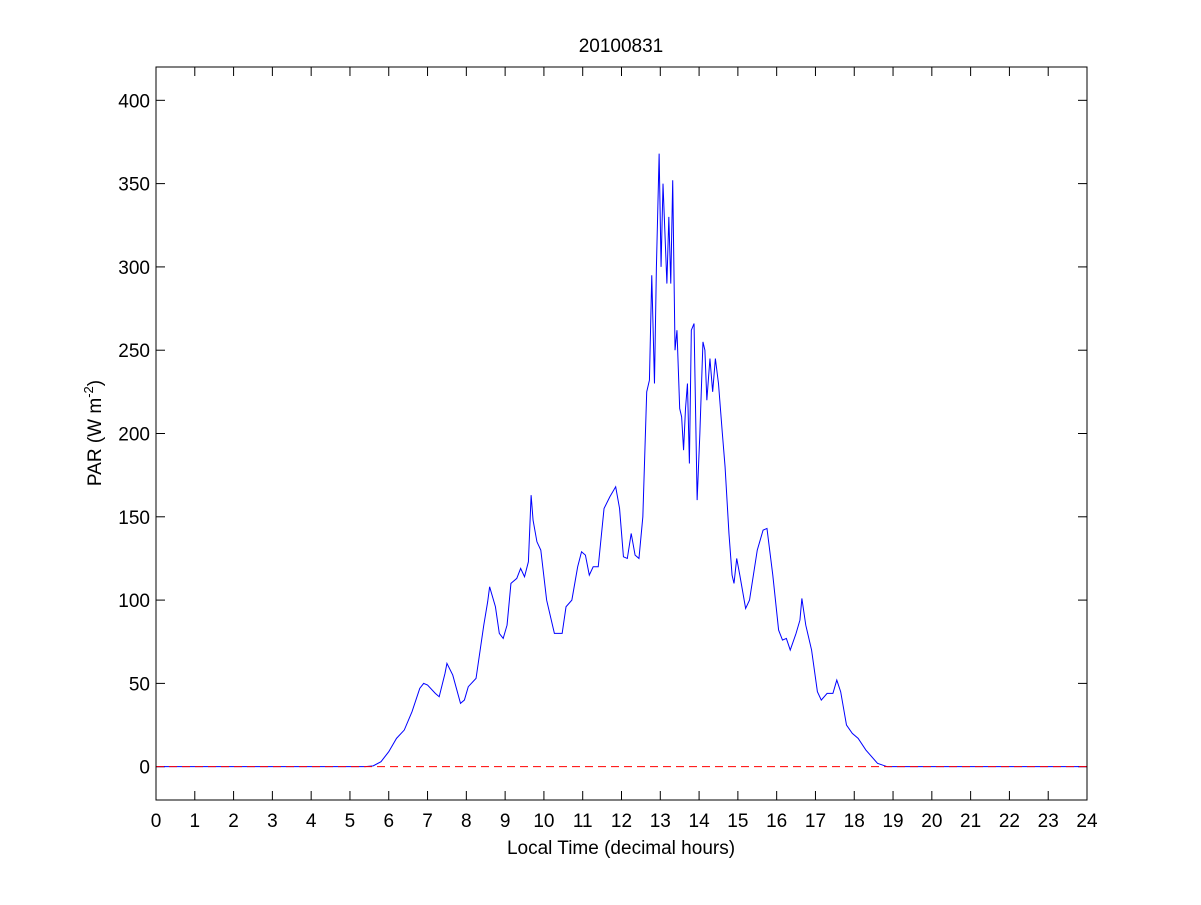 The height and width of the screenshot is (905, 1201). I want to click on x-tick-label: 13, so click(660, 821).